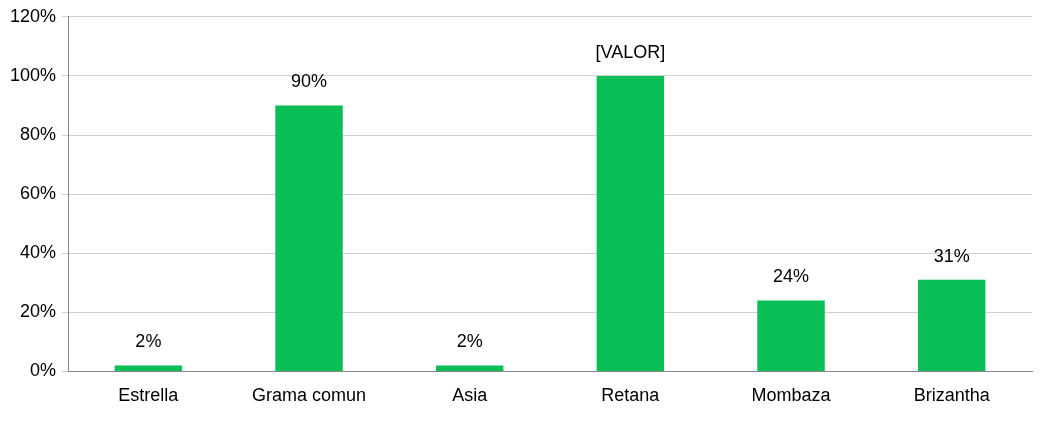  Describe the element at coordinates (149, 395) in the screenshot. I see `x-tick-label: Estrella` at that location.